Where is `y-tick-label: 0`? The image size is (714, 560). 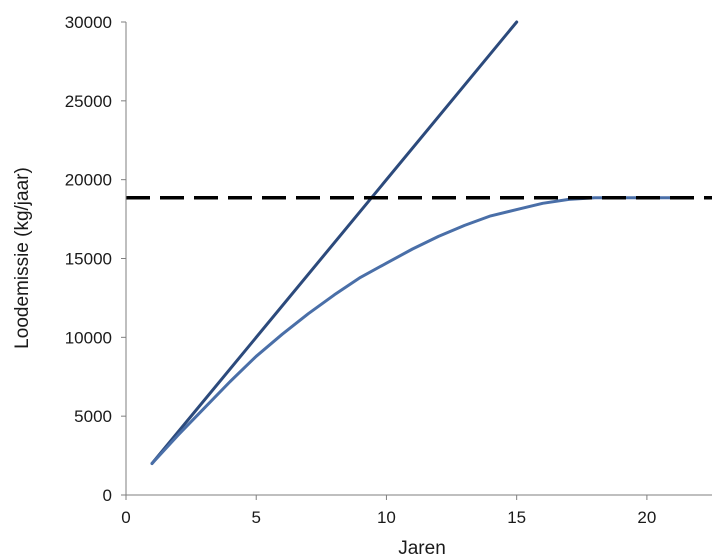
y-tick-label: 0 is located at coordinates (107, 495).